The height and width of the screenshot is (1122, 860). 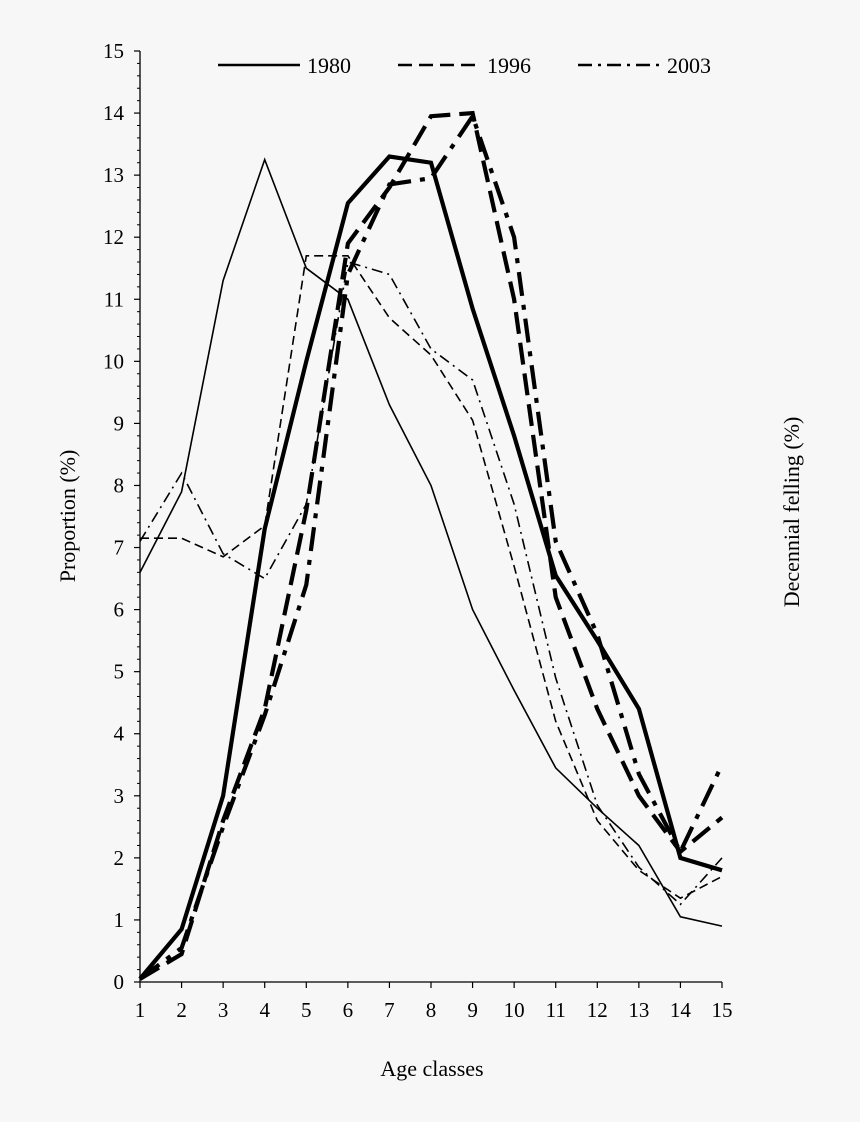 What do you see at coordinates (119, 423) in the screenshot?
I see `y-tick-label: 9` at bounding box center [119, 423].